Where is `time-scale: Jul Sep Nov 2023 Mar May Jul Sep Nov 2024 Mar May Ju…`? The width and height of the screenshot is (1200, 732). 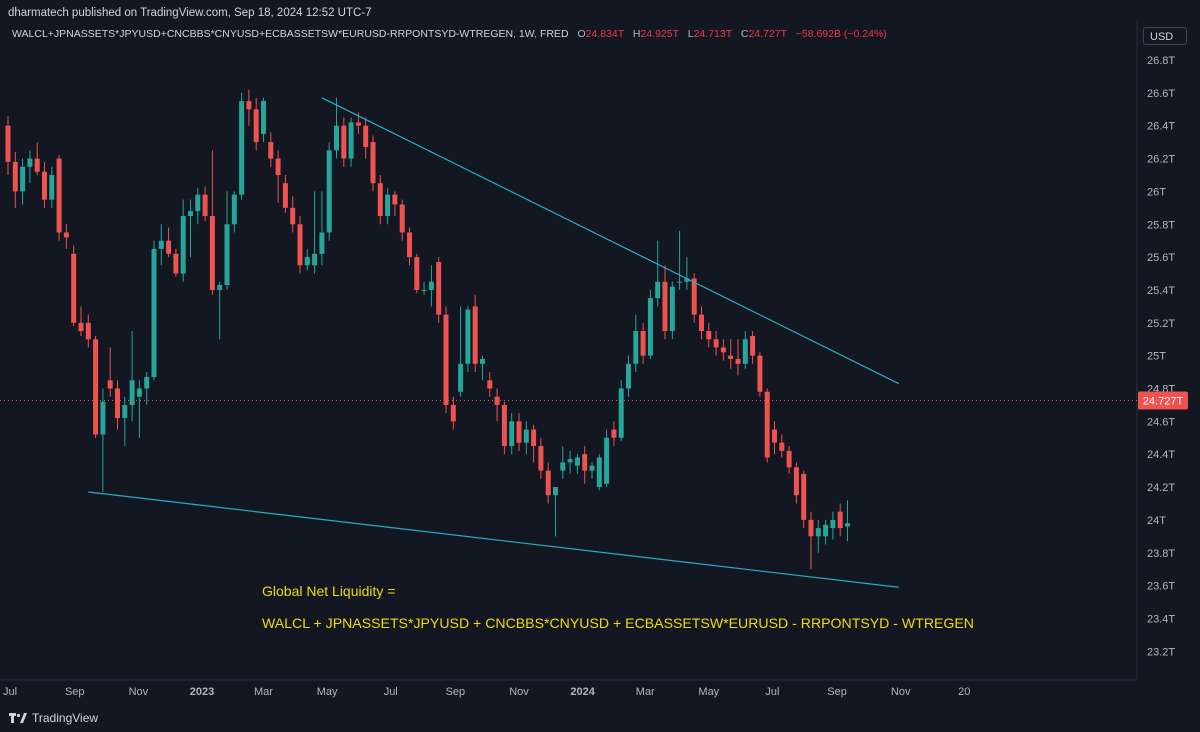
time-scale: Jul Sep Nov 2023 Mar May Jul Sep Nov 2024 Mar May Ju… is located at coordinates (486, 692).